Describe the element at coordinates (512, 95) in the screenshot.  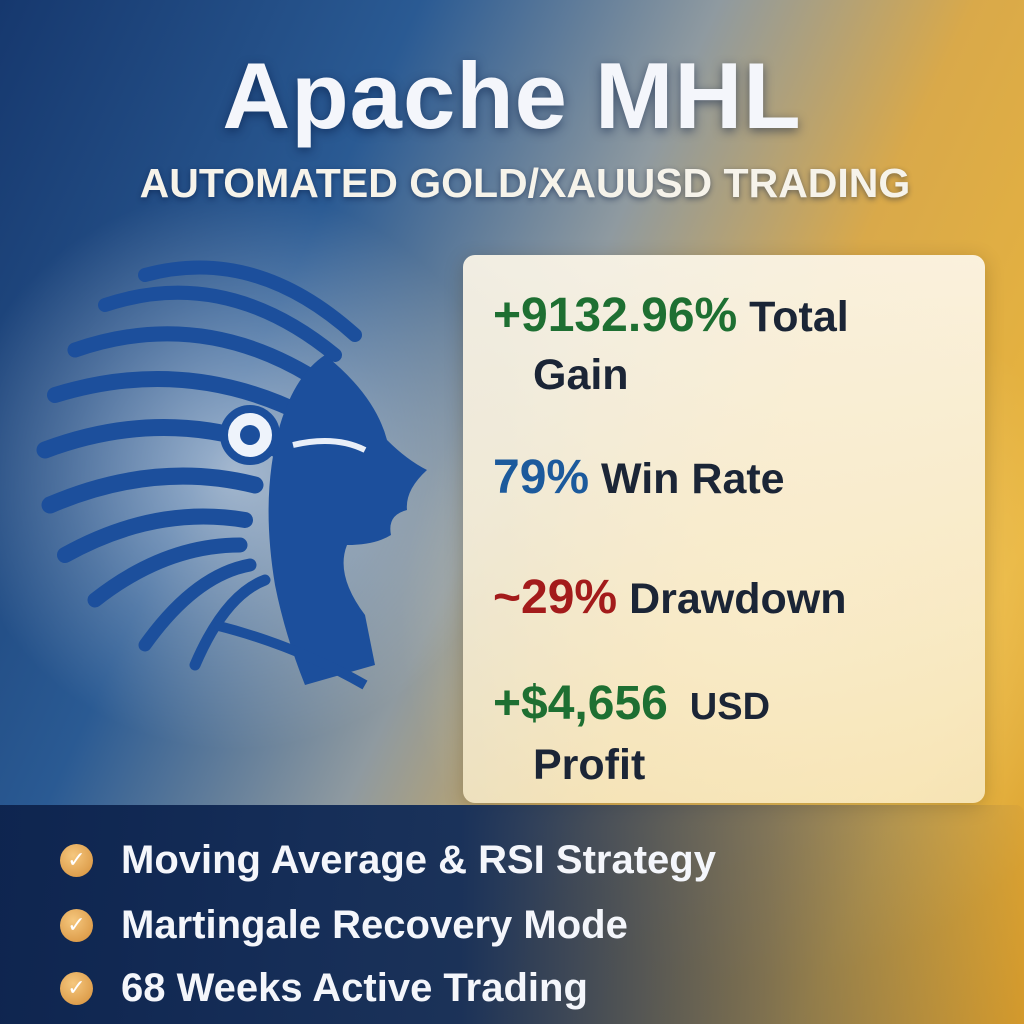
I see `page-title: Apache MHL` at that location.